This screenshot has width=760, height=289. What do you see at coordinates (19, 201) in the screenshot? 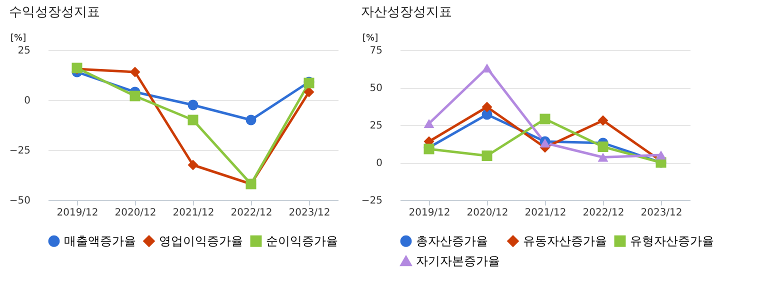
I see `y-tick-label: −50` at bounding box center [19, 201].